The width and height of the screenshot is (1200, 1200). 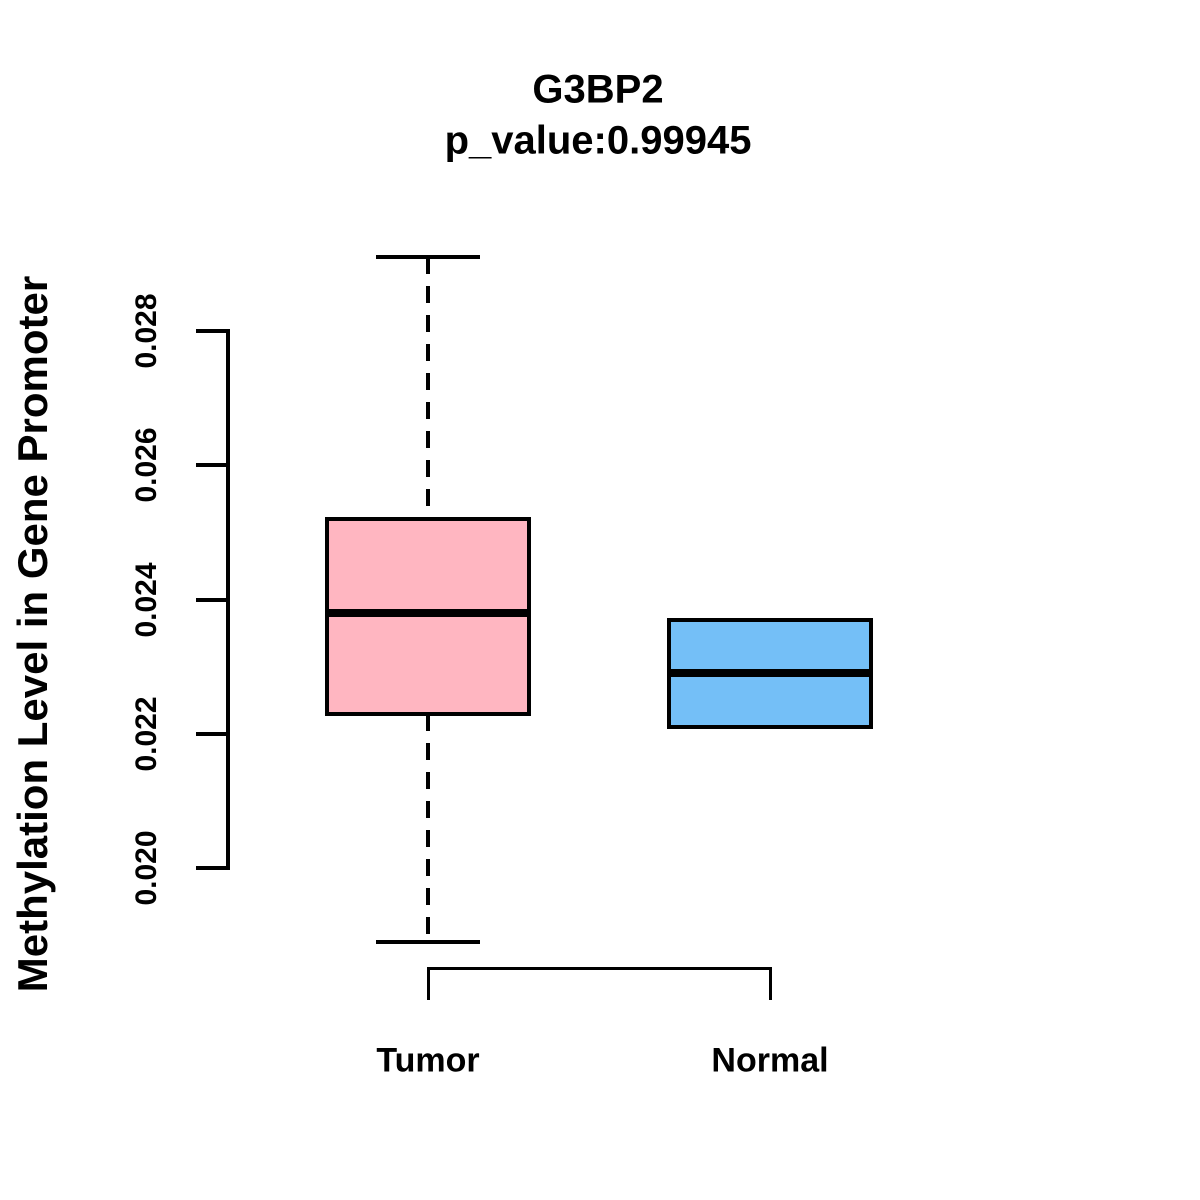 What do you see at coordinates (599, 968) in the screenshot?
I see `x-axis-bracket` at bounding box center [599, 968].